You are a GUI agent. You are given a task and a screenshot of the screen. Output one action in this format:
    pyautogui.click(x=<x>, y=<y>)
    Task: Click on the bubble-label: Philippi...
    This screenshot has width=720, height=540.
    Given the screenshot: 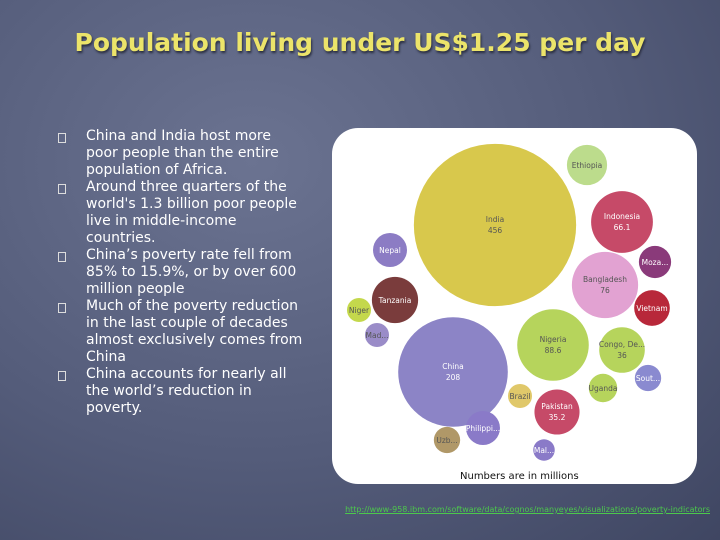 What is the action you would take?
    pyautogui.click(x=483, y=428)
    